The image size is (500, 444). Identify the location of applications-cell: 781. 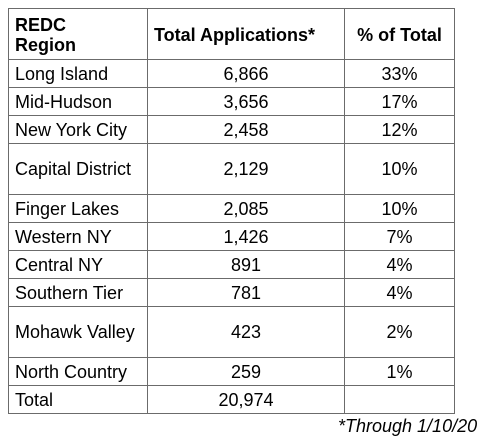
(246, 292).